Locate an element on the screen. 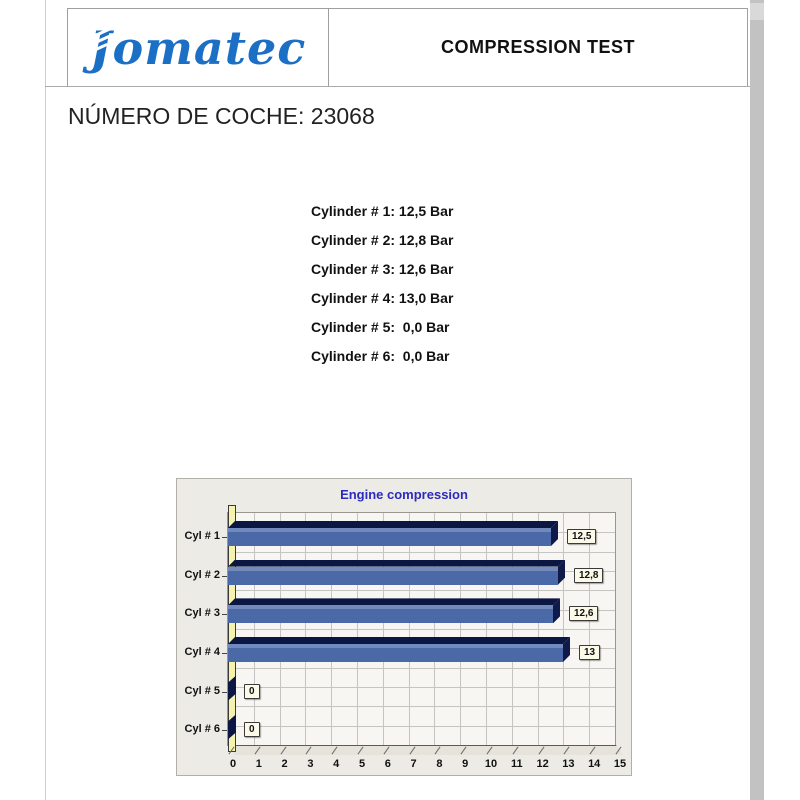 The image size is (800, 800). cylinder-reading: Cylinder # 2: 12,8 Bar is located at coordinates (382, 240).